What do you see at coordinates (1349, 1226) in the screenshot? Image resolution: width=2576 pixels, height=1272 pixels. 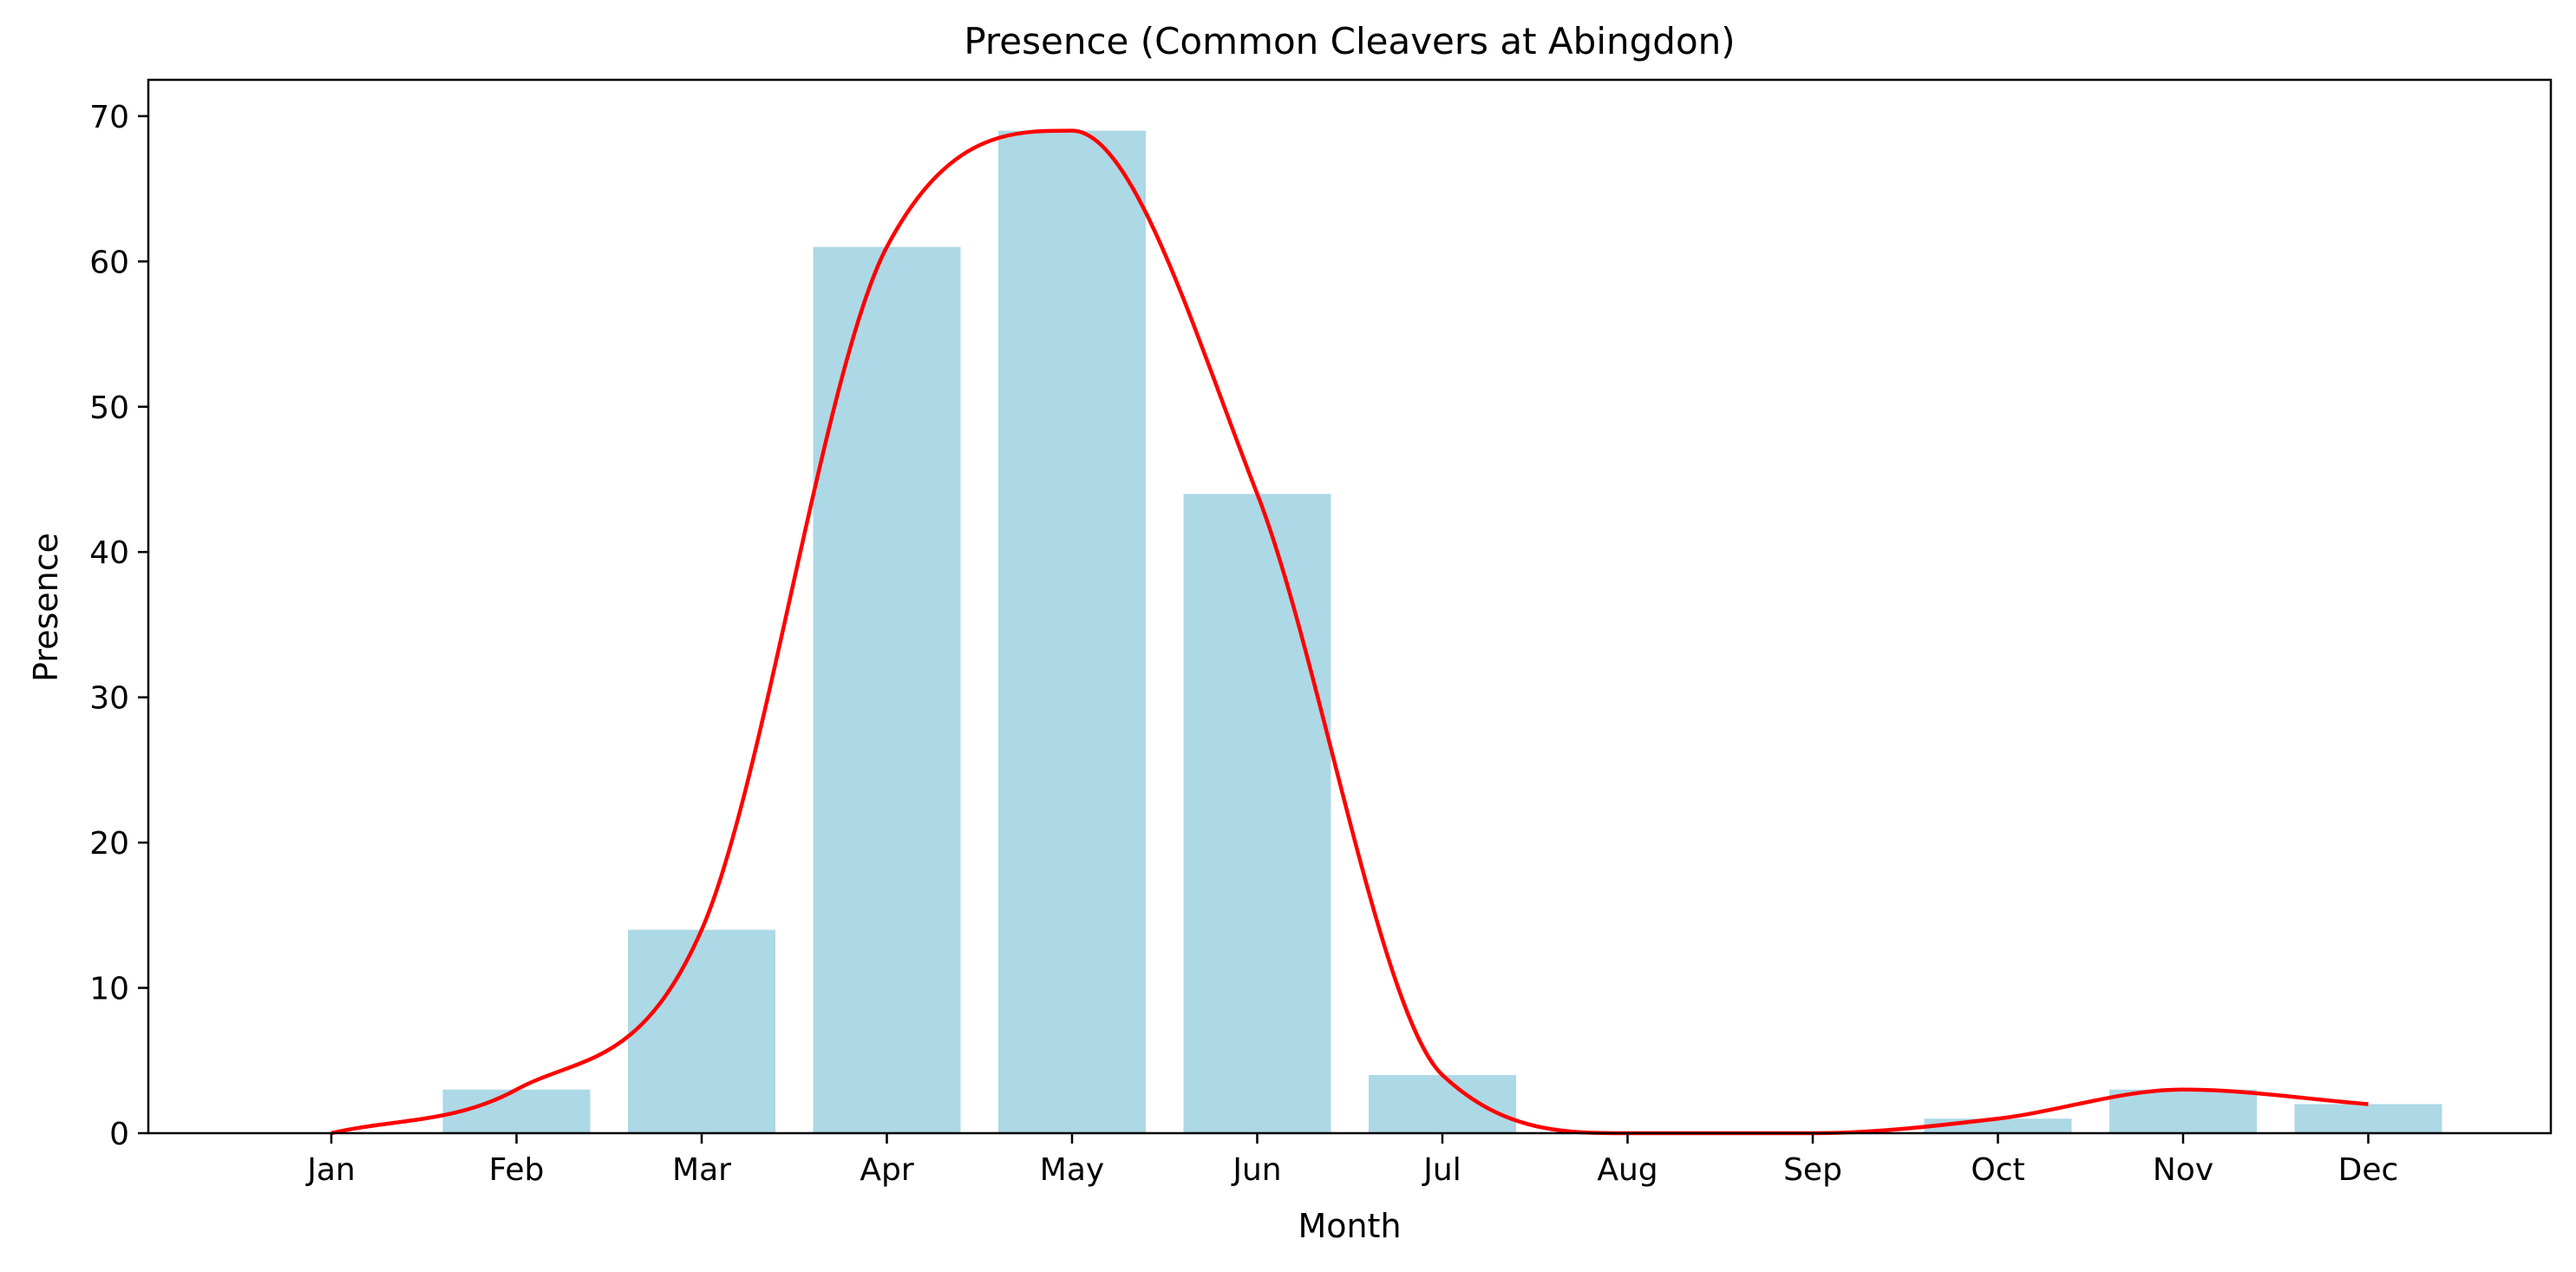 I see `x-axis-label: Month` at bounding box center [1349, 1226].